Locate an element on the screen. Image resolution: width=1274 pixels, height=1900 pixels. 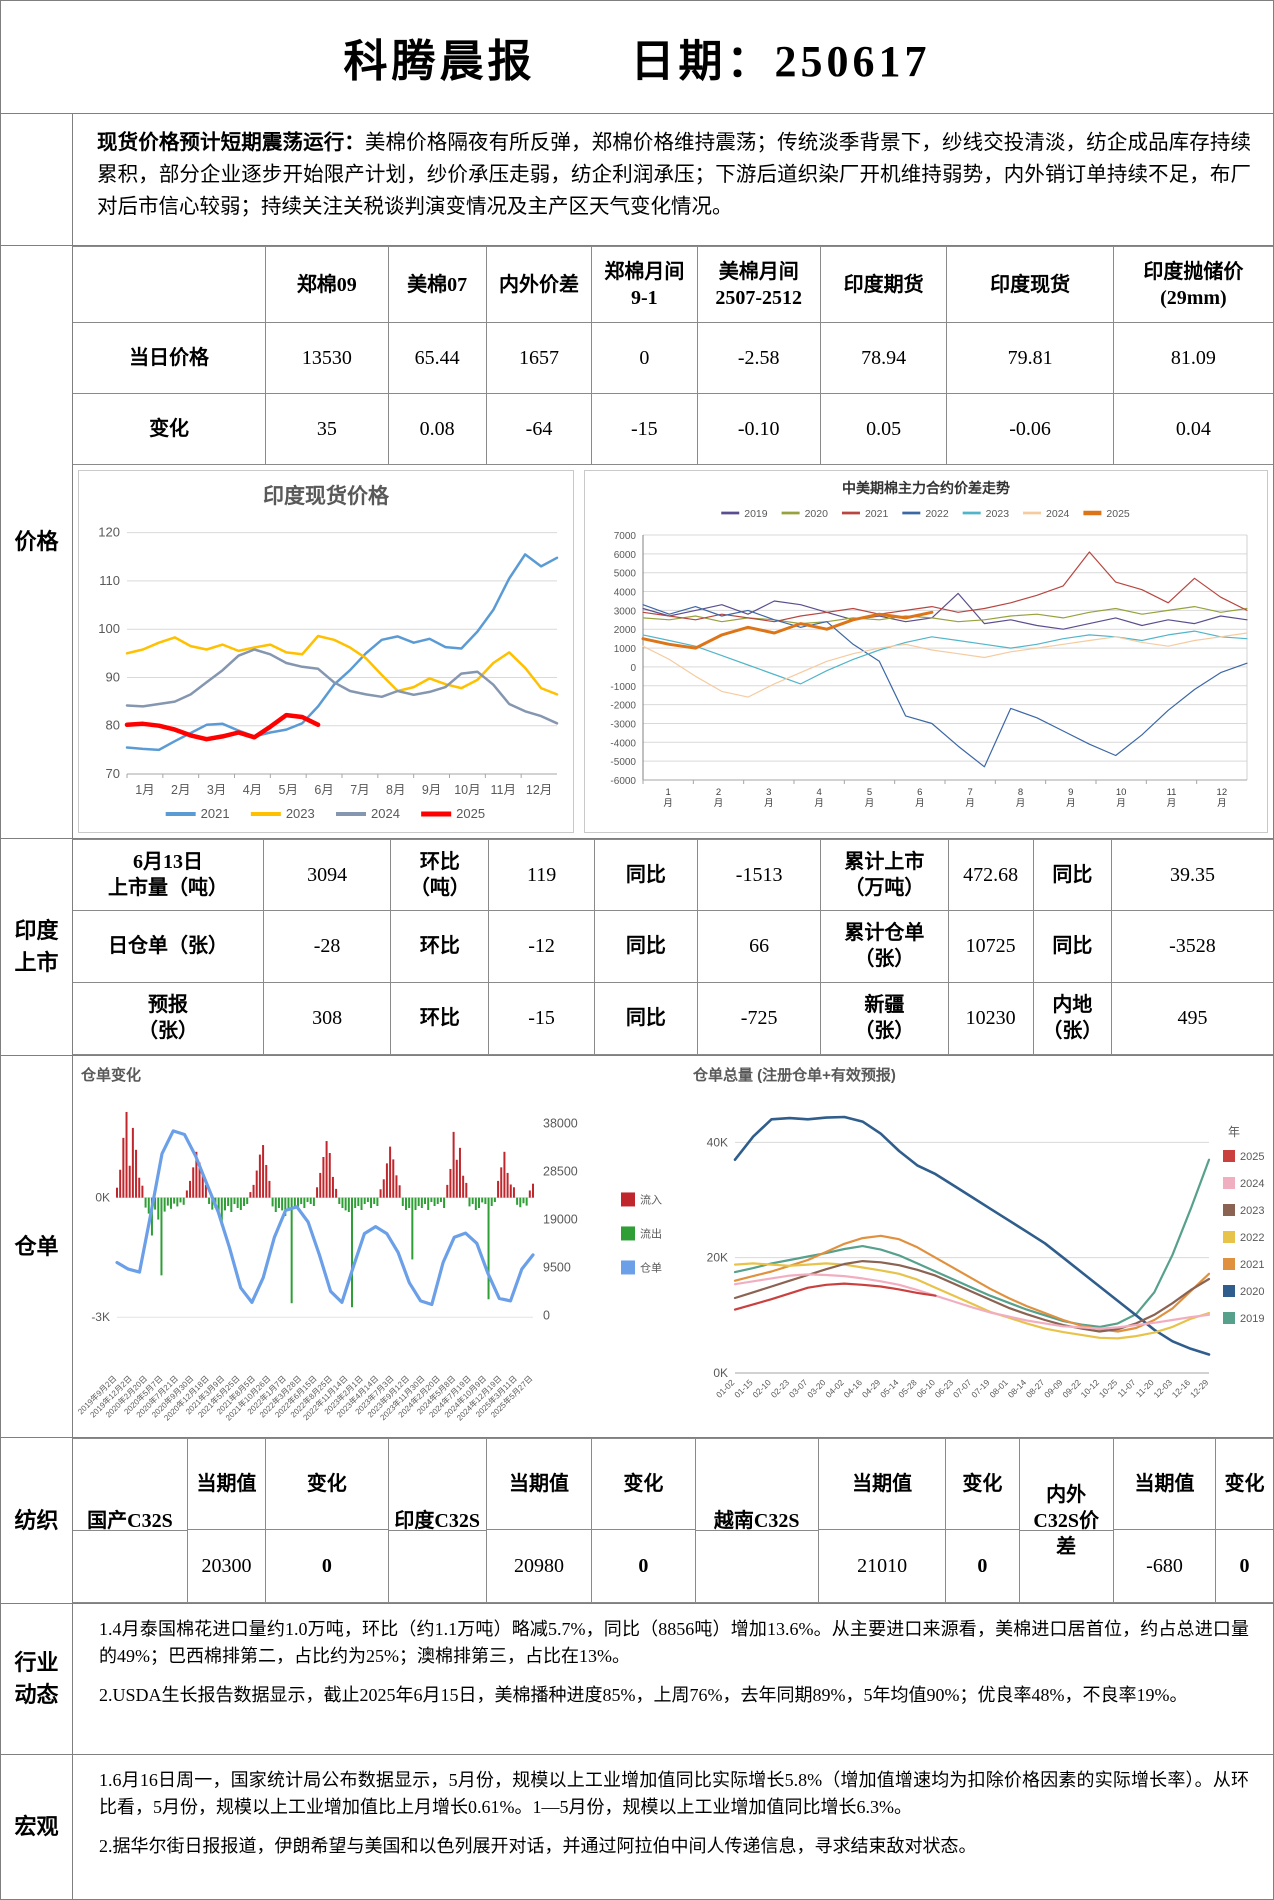
section-label-receipts: 仓单 is located at coordinates (37, 1246).